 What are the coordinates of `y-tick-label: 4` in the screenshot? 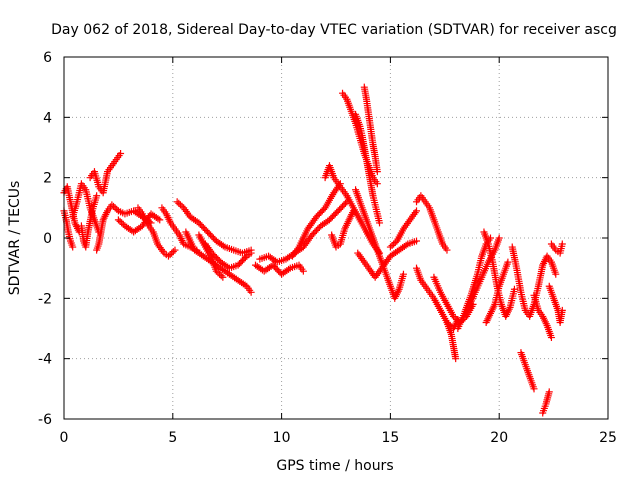 It's located at (47, 118).